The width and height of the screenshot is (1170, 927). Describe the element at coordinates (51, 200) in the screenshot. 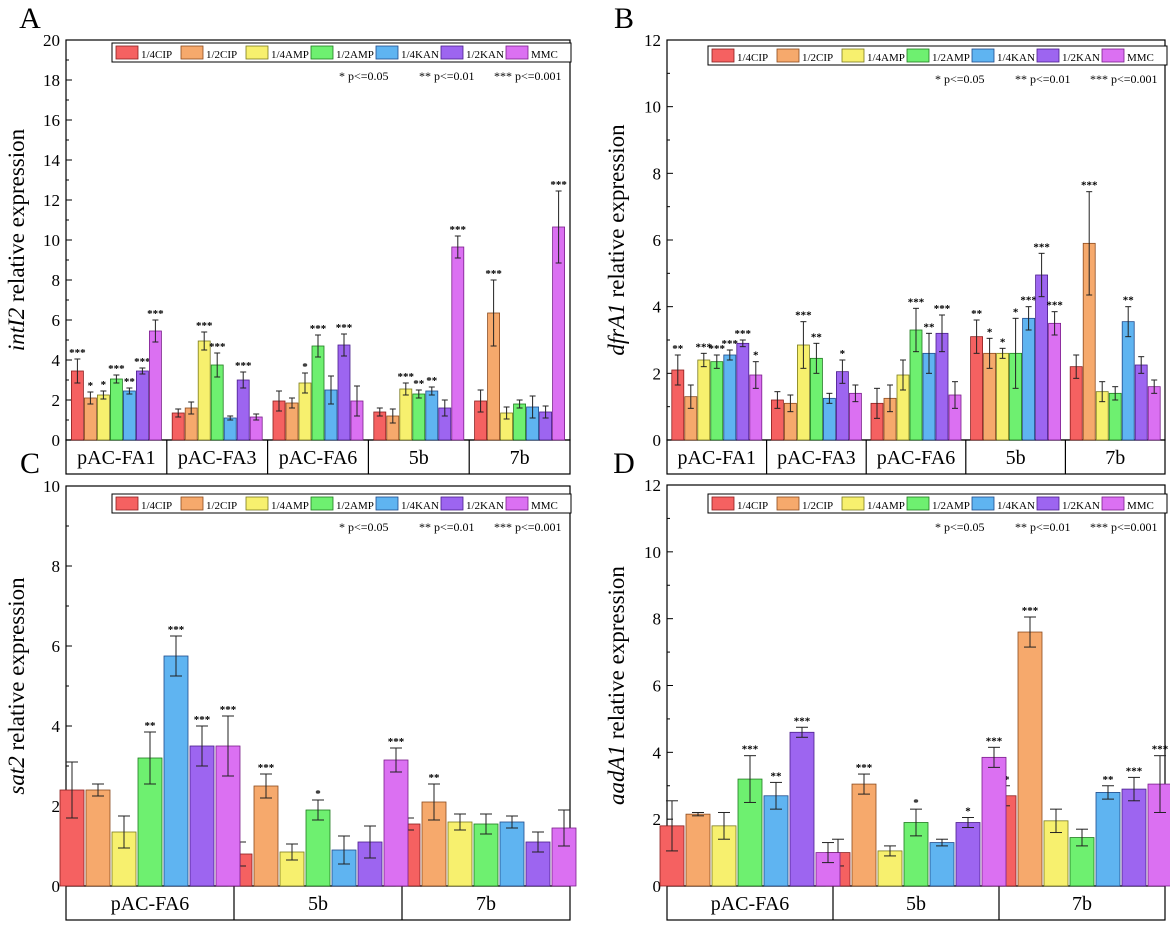

I see `y-tick-label: 12` at that location.